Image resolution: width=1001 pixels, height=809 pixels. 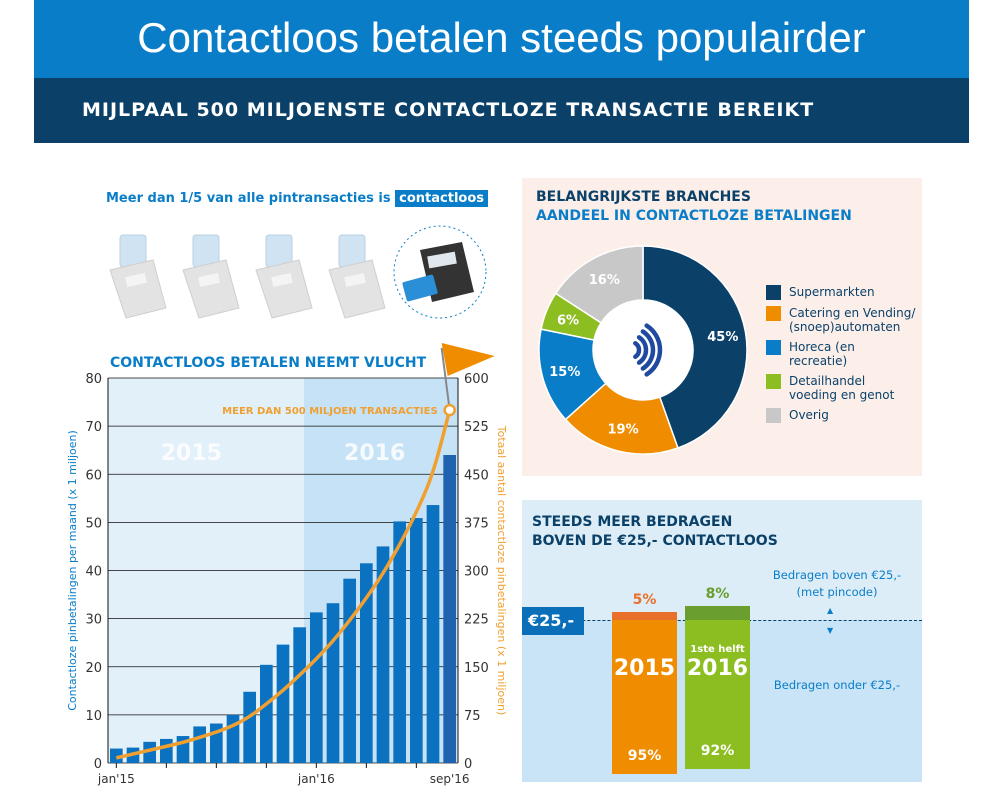 I want to click on above-percent: 8%, so click(x=717, y=594).